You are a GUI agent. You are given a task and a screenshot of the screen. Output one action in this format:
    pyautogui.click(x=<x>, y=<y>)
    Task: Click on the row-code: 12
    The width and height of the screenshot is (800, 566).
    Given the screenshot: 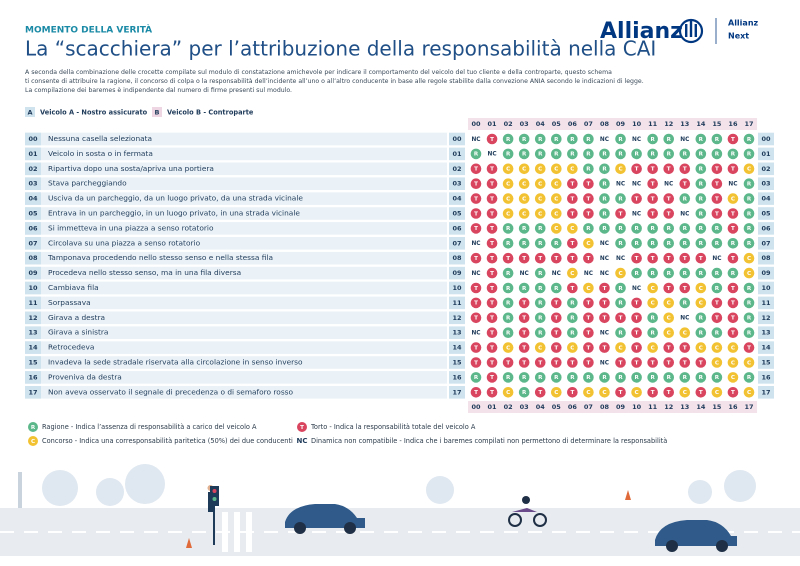 What is the action you would take?
    pyautogui.click(x=765, y=318)
    